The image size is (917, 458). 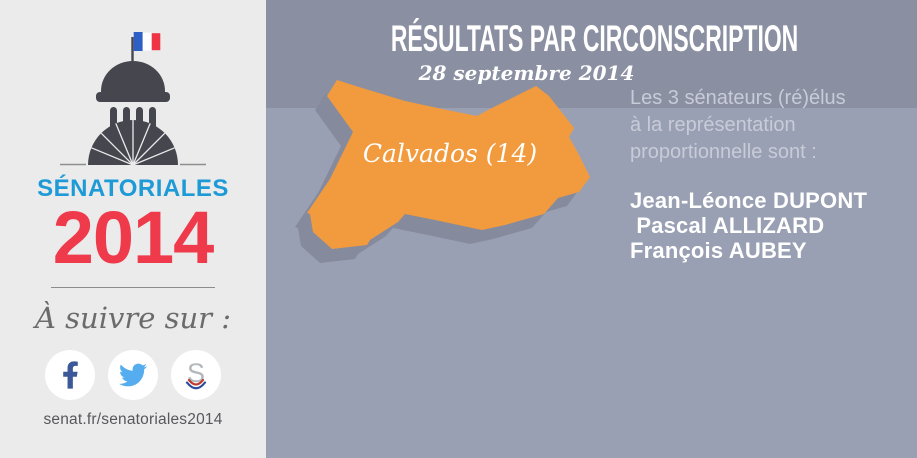 What do you see at coordinates (450, 153) in the screenshot?
I see `map-label: Calvados (14)` at bounding box center [450, 153].